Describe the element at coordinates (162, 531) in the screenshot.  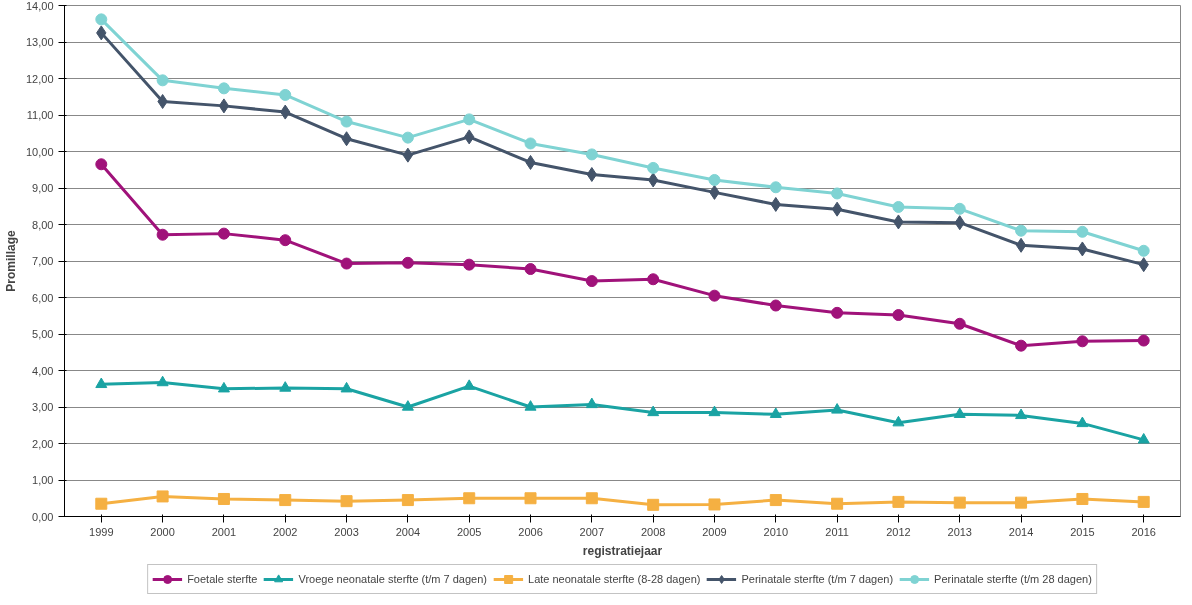
I see `x-tick-label: 2000` at that location.